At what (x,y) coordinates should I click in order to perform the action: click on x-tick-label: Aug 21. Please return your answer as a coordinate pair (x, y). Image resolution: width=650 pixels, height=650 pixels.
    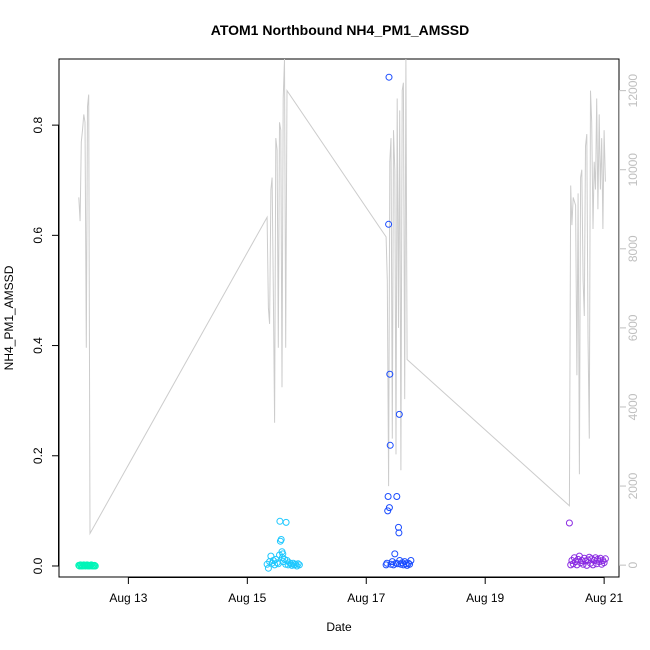
    Looking at the image, I should click on (604, 598).